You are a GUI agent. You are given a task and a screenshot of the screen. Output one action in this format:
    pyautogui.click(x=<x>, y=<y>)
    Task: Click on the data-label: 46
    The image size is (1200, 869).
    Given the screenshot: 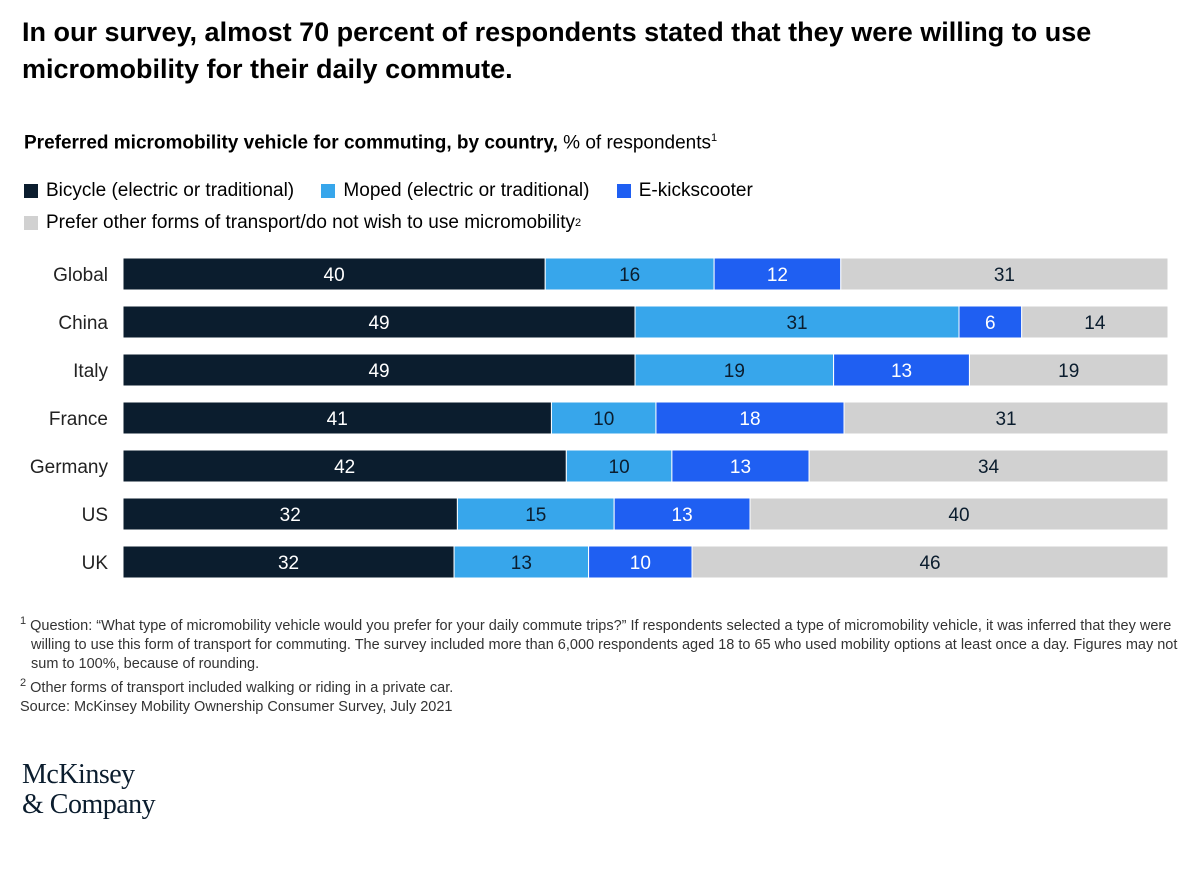 What is the action you would take?
    pyautogui.click(x=929, y=563)
    